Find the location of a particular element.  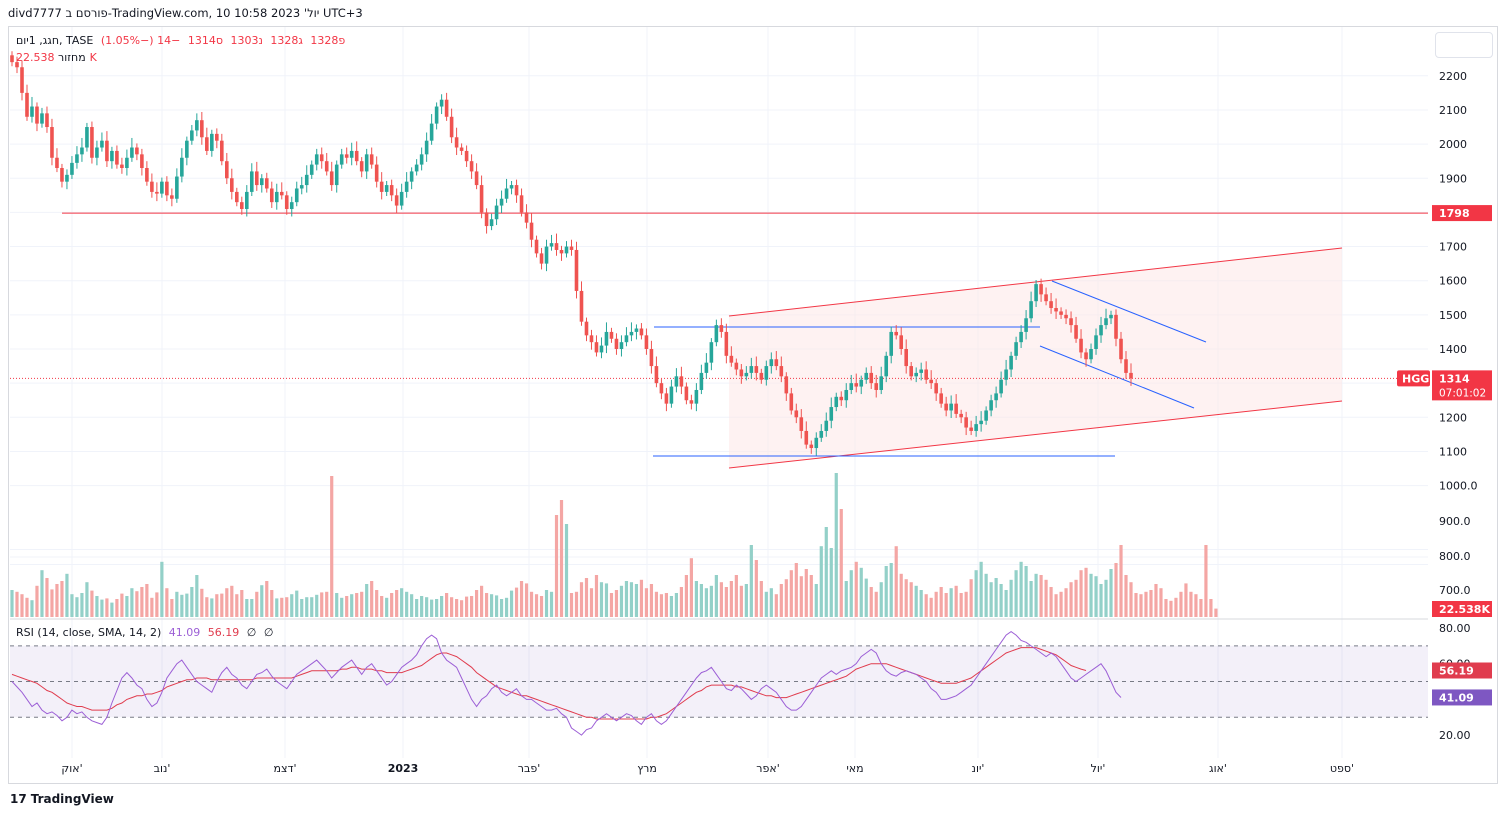

volume-value-text: 22.538K is located at coordinates (1464, 609).